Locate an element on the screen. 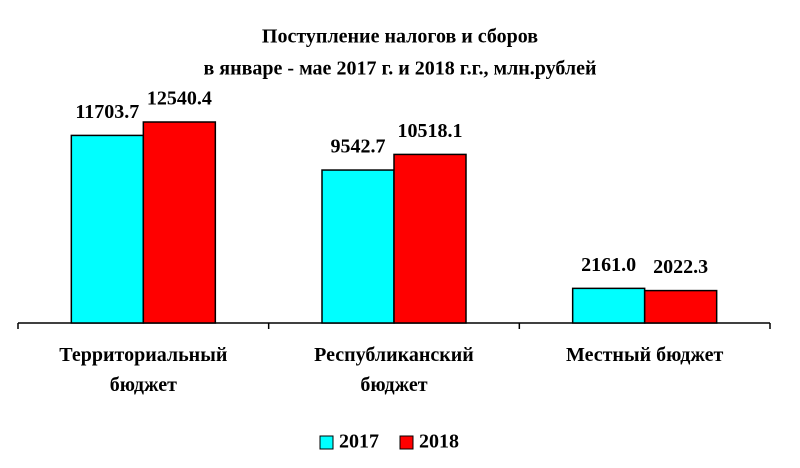 The width and height of the screenshot is (800, 468). data-label: 2161.0 is located at coordinates (608, 265).